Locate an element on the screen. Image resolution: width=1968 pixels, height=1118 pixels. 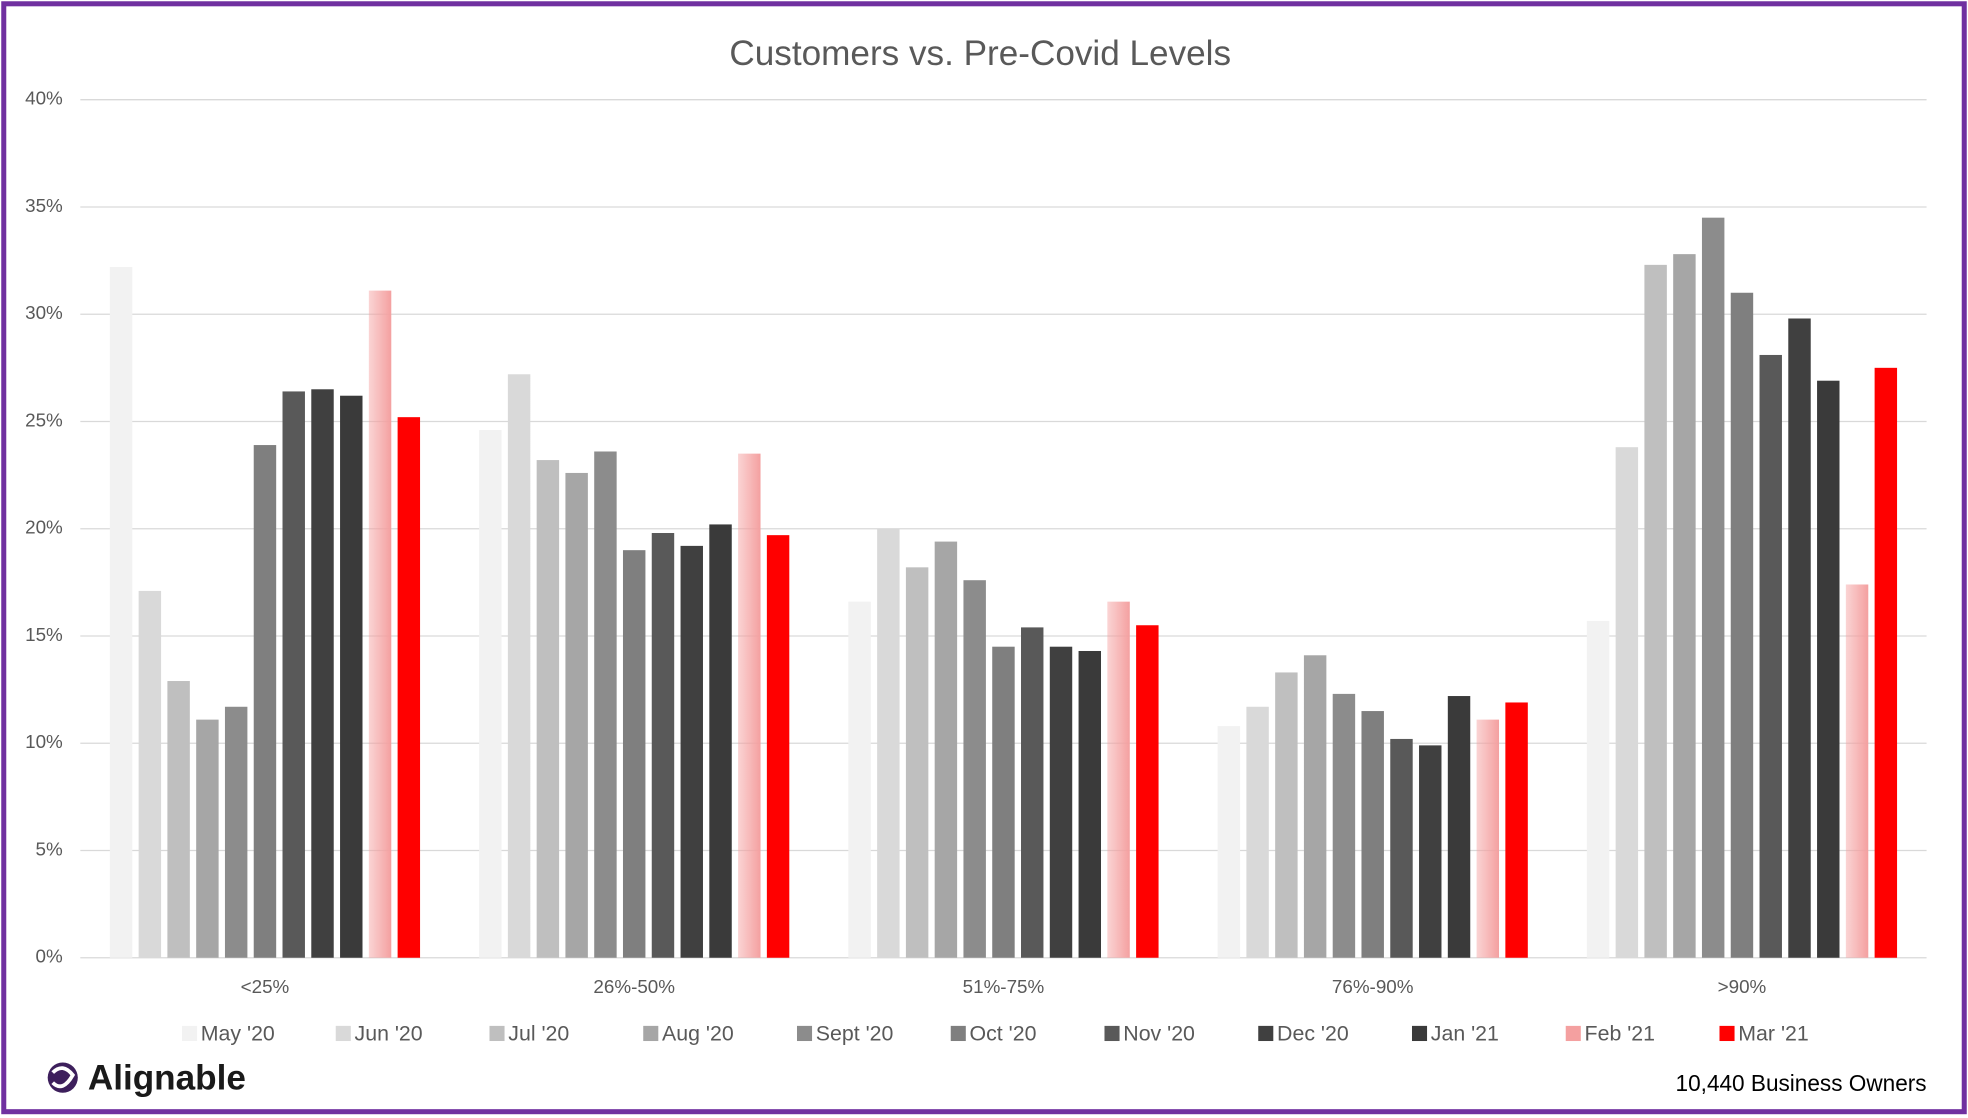
y-tick-label: 15% is located at coordinates (44, 634).